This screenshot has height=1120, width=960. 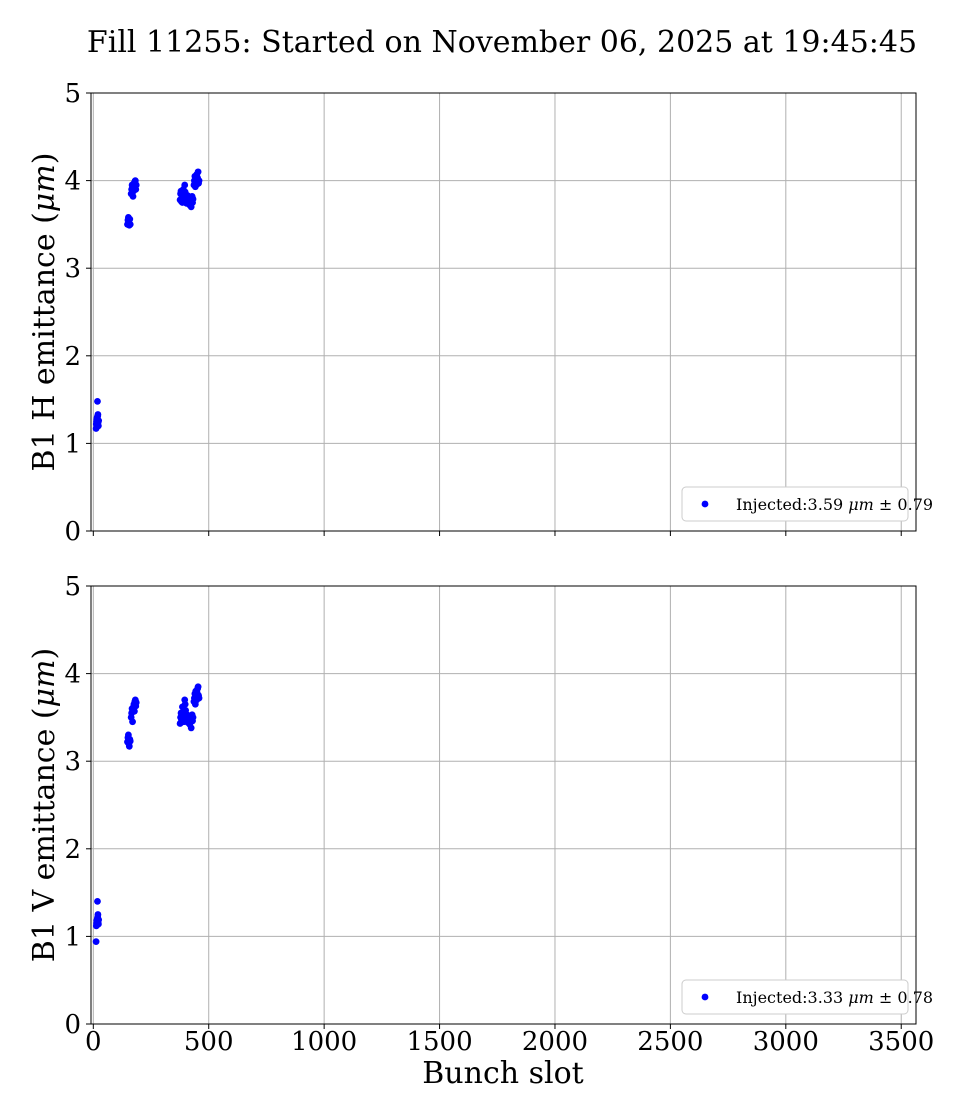 I want to click on x-tick-label: 1000, so click(x=324, y=1042).